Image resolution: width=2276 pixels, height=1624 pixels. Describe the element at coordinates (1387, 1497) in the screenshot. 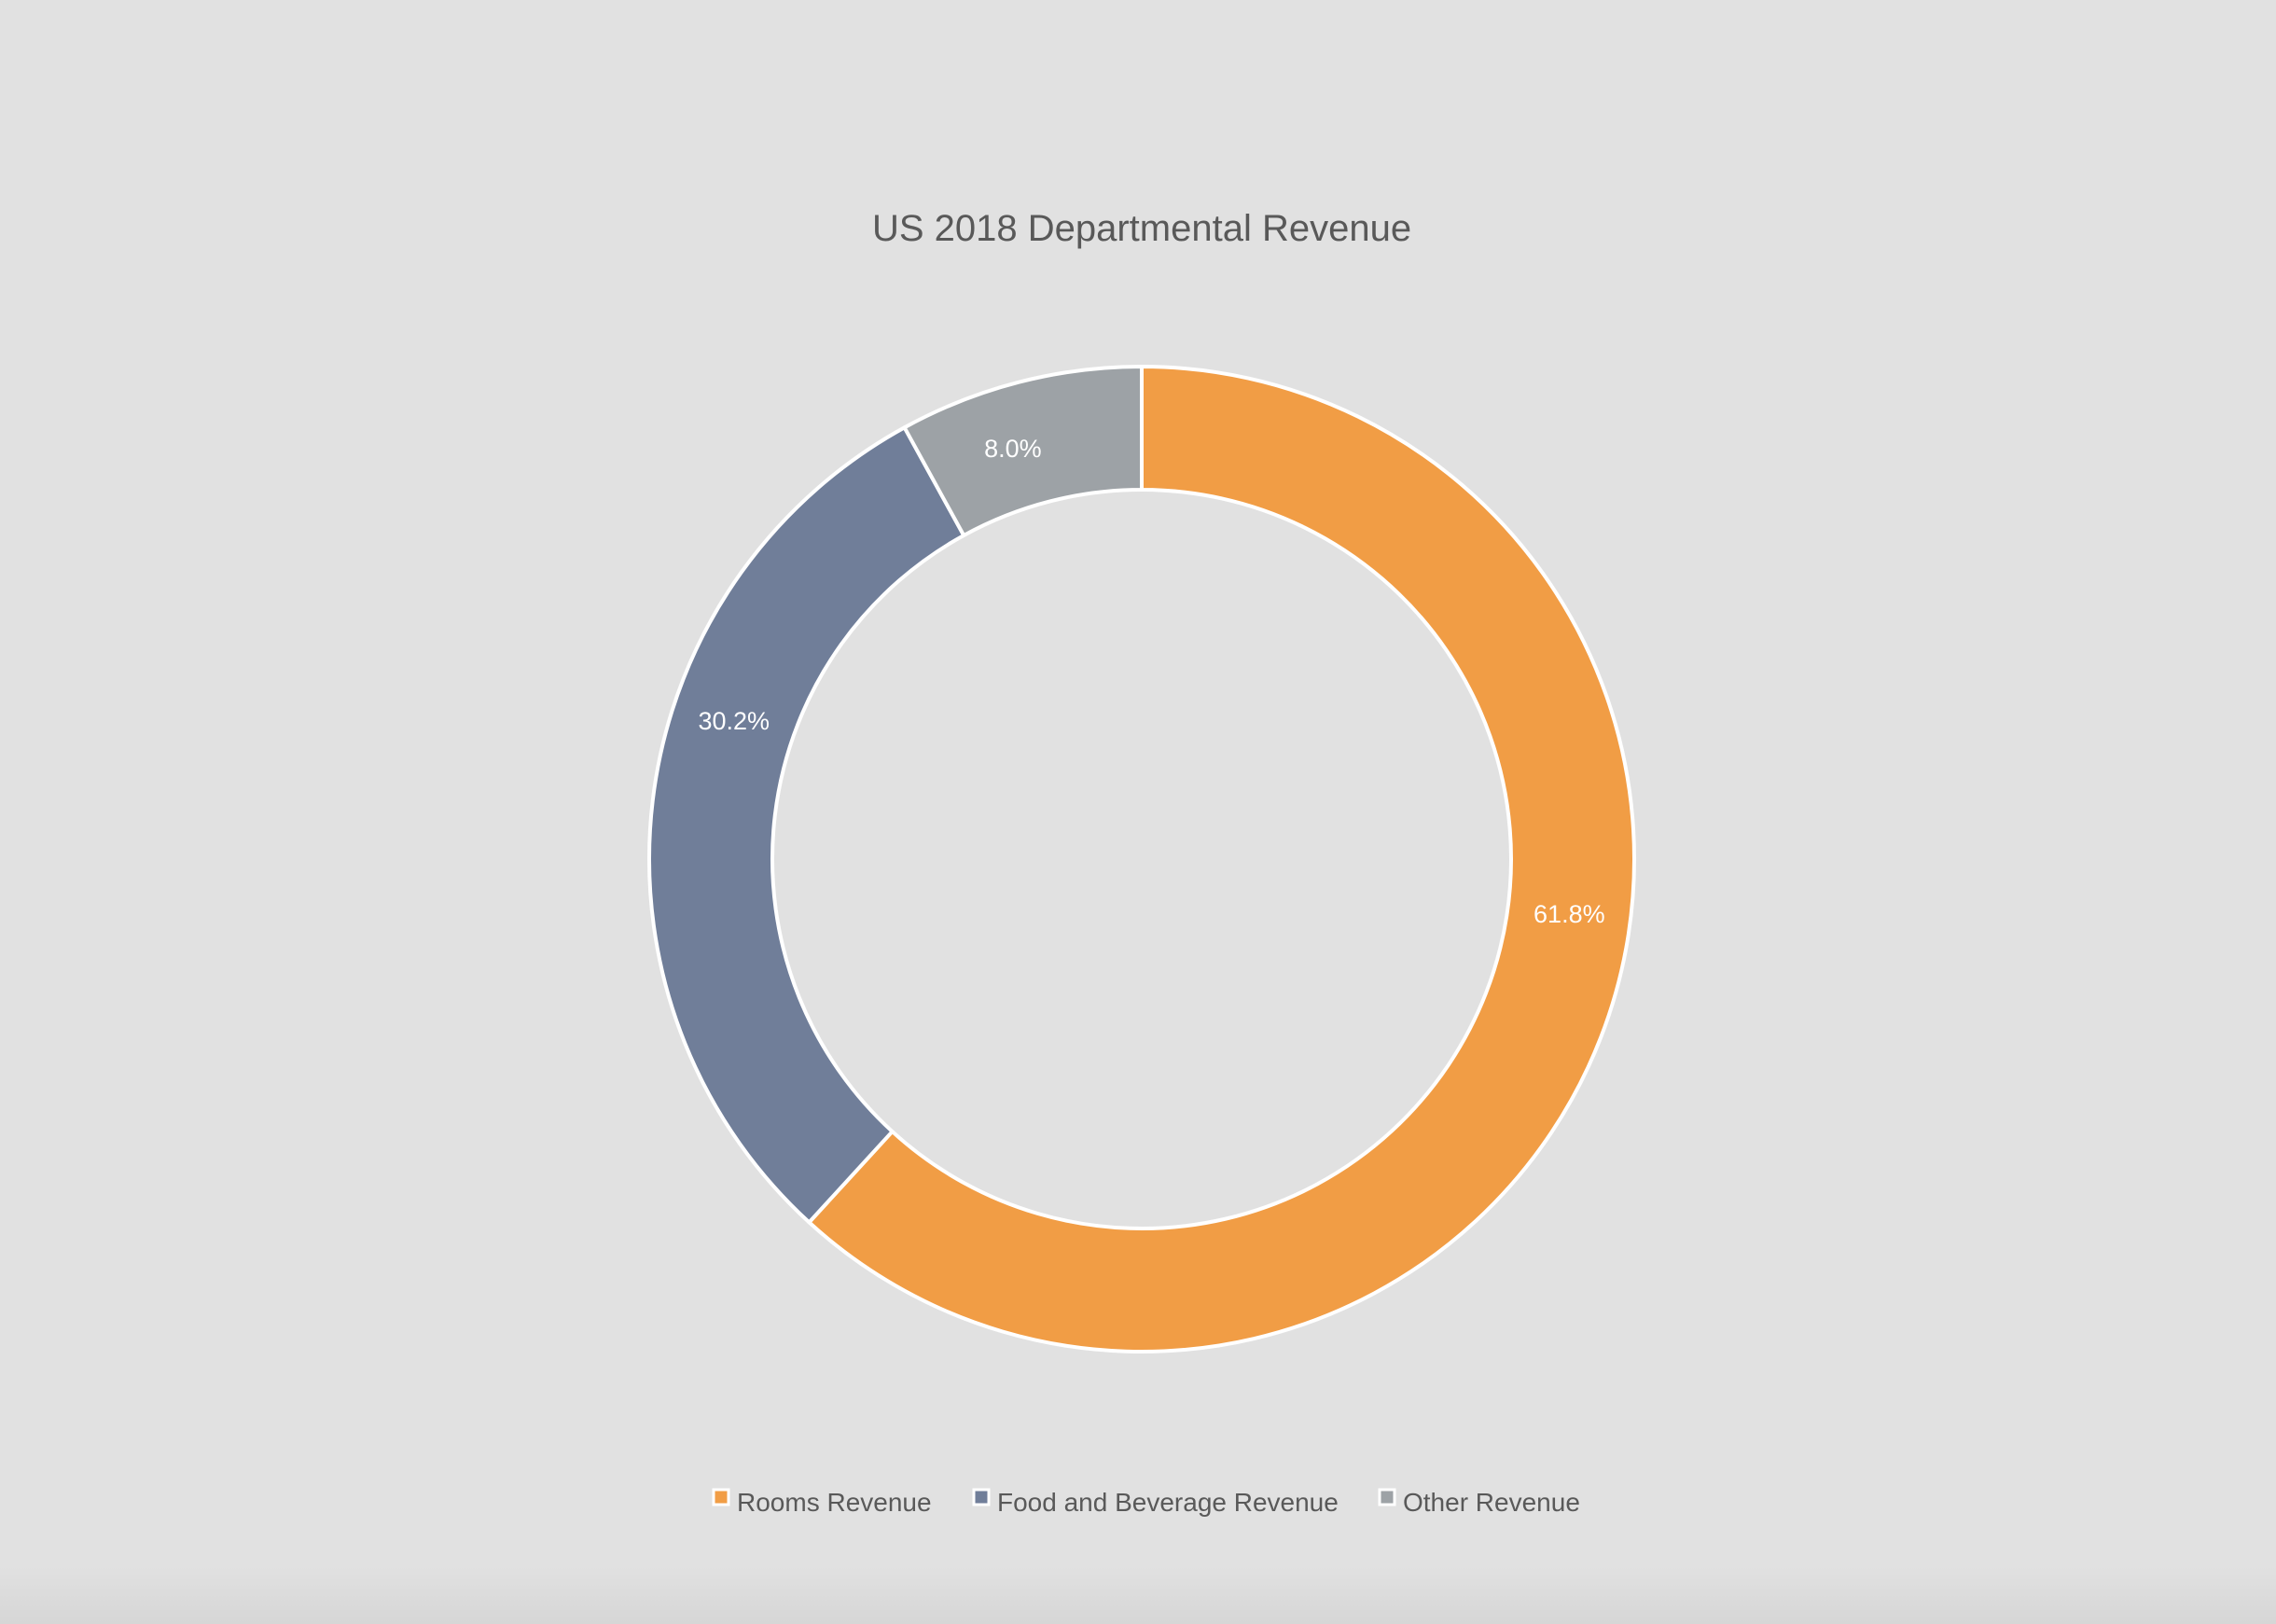

I see `legend-swatch-other-revenue` at that location.